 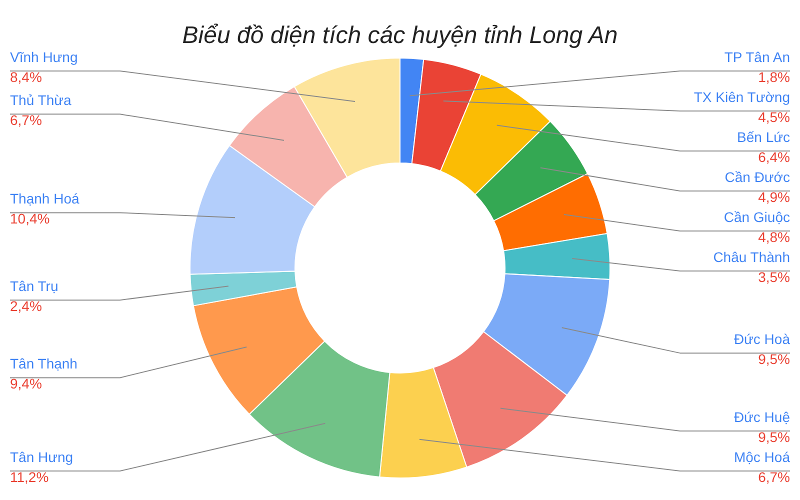 What do you see at coordinates (45, 198) in the screenshot?
I see `slice-label: Thạnh Hoá` at bounding box center [45, 198].